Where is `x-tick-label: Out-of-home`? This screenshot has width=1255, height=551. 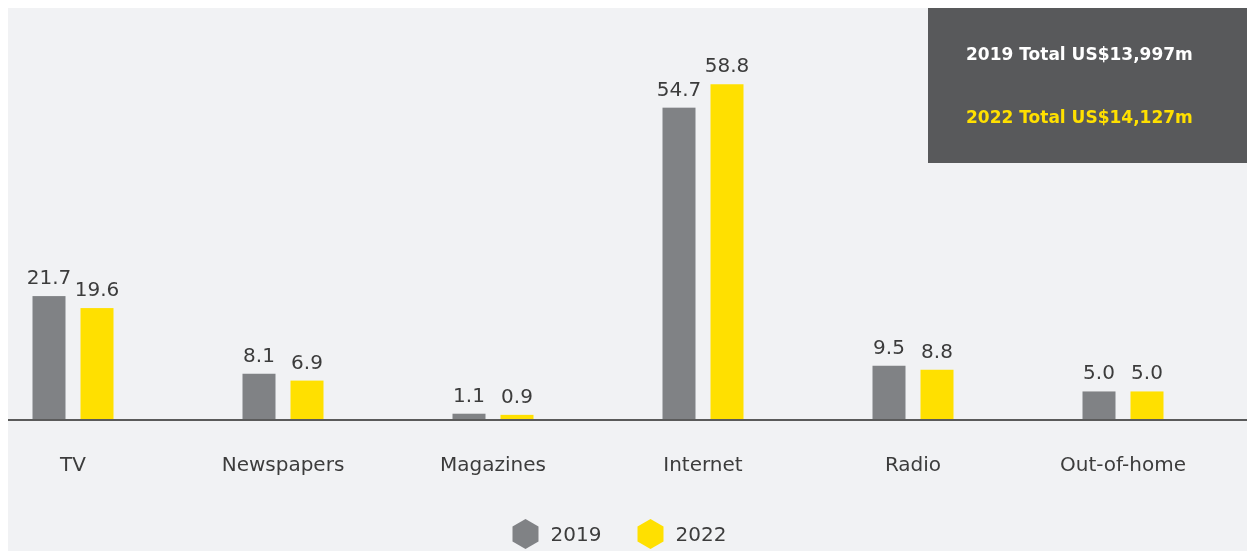
x-tick-label: Out-of-home is located at coordinates (1123, 464).